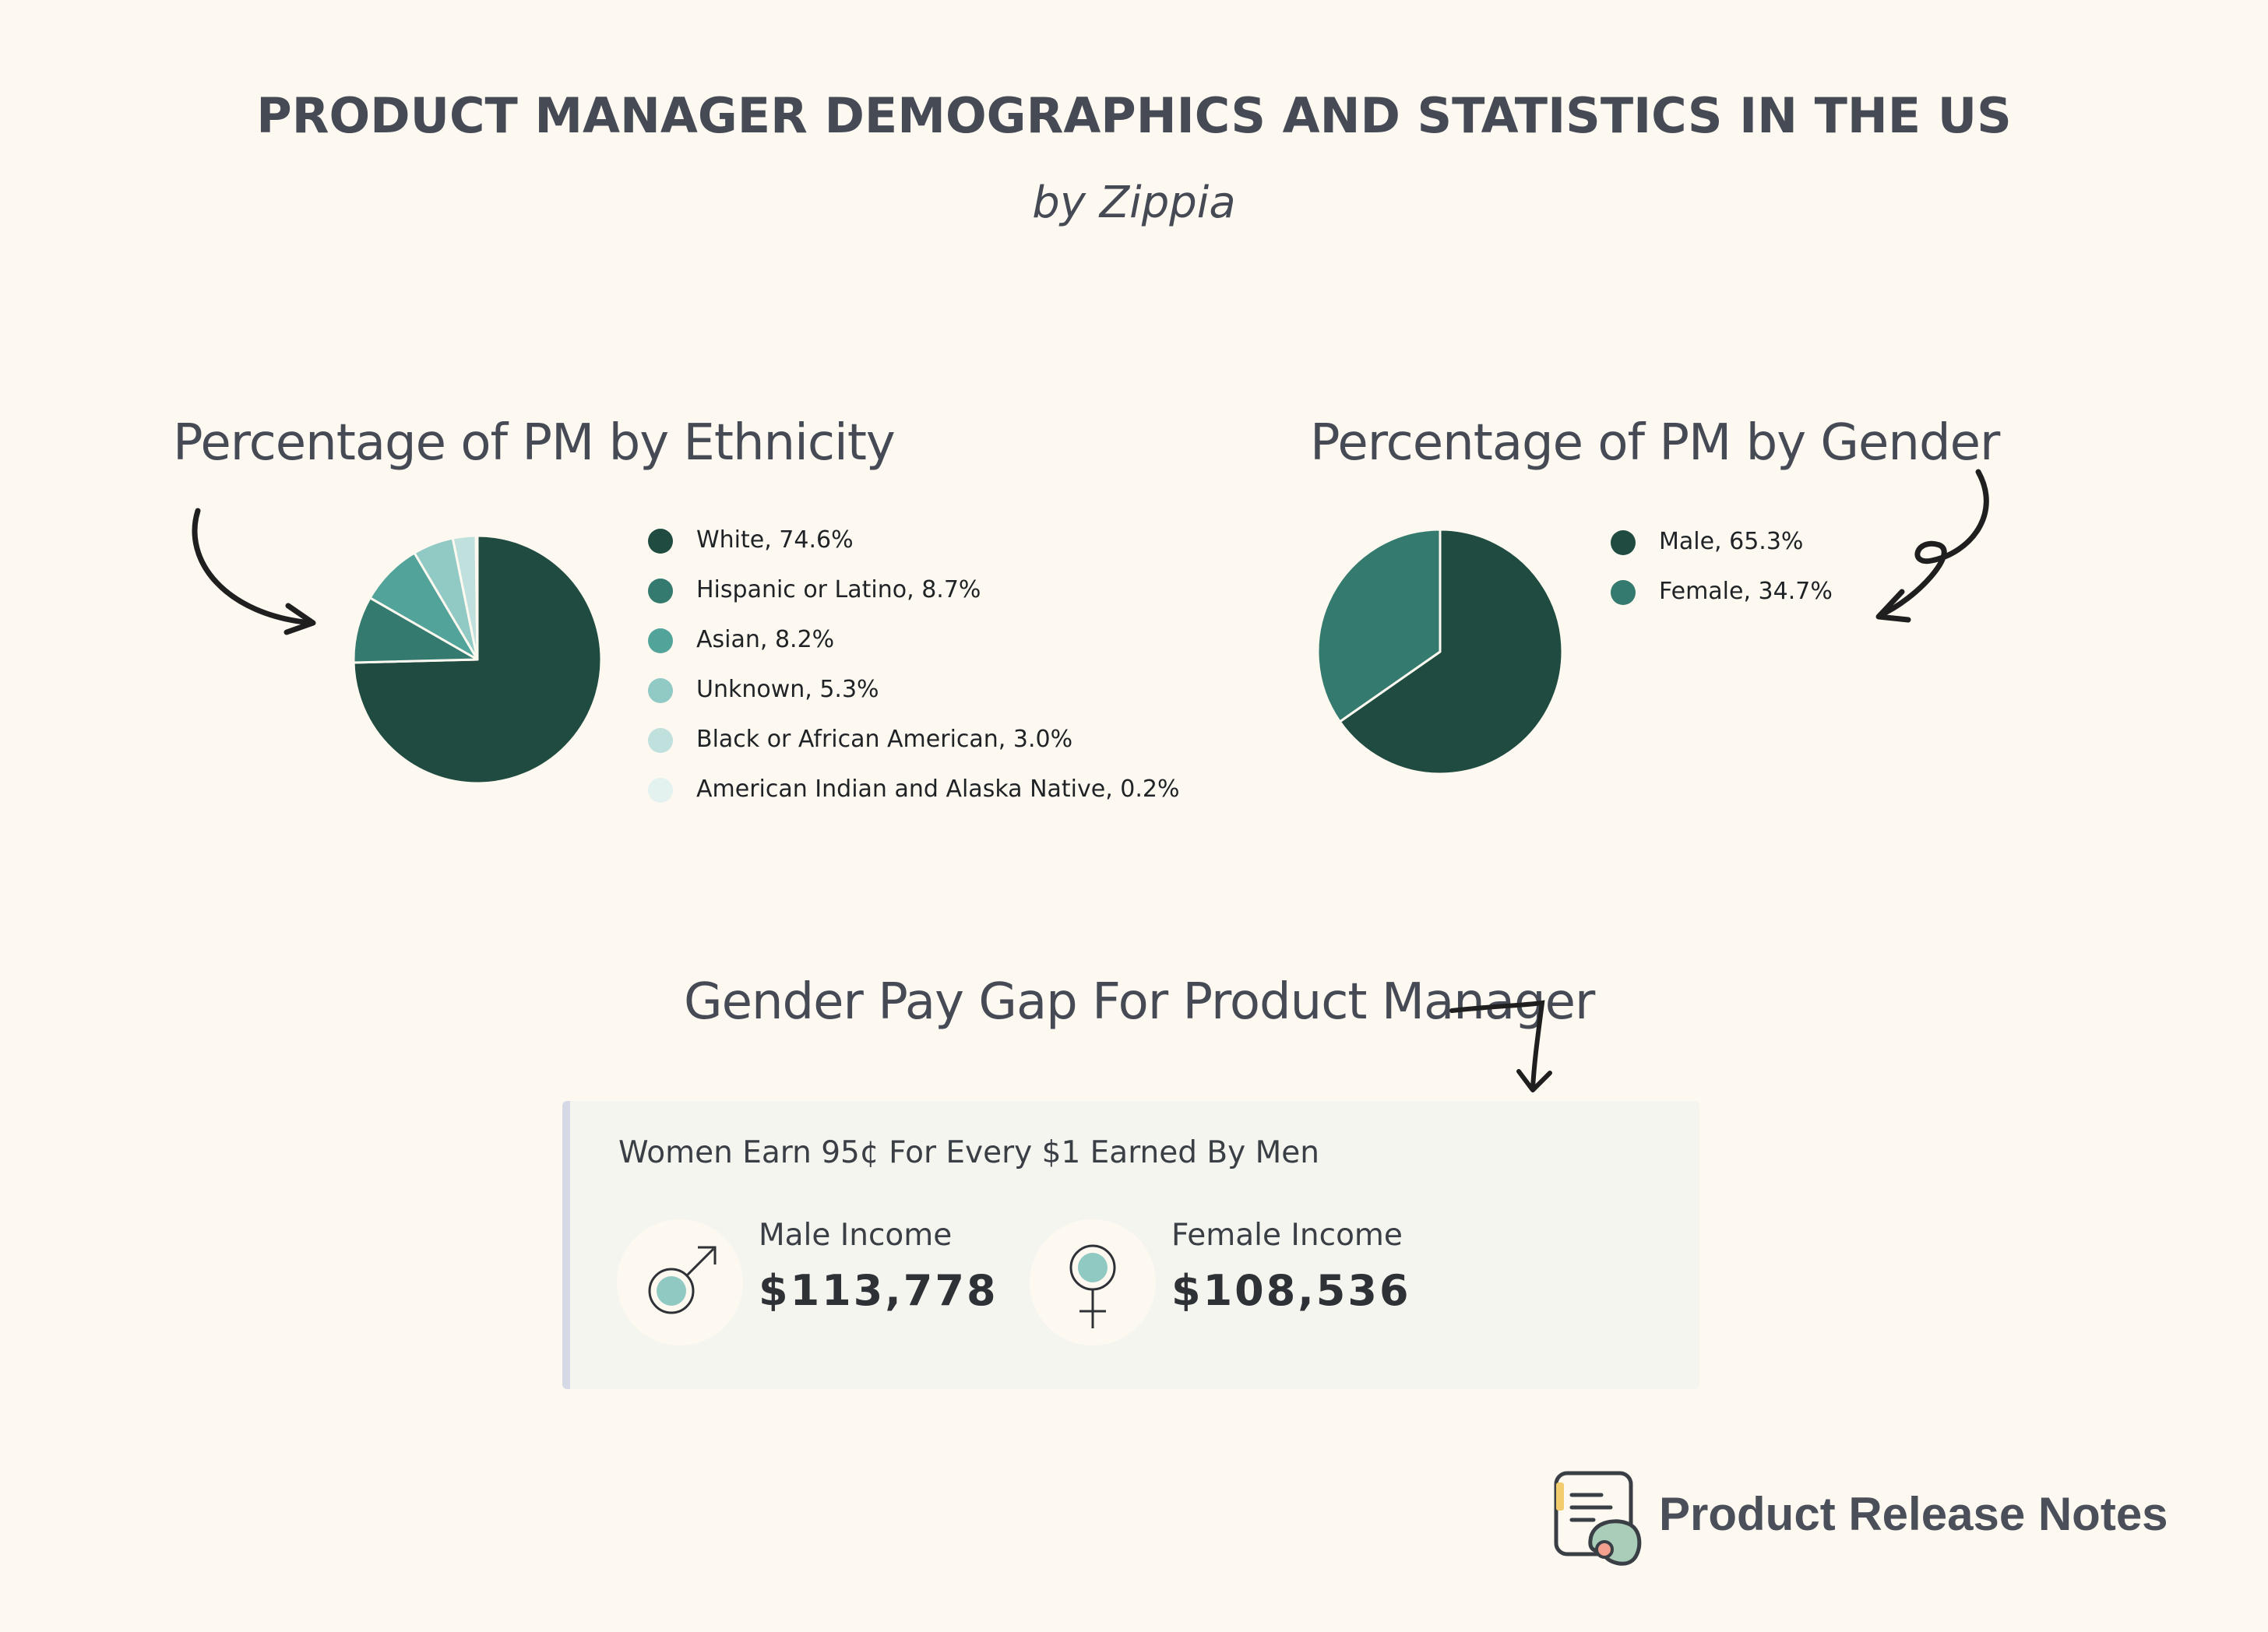 The height and width of the screenshot is (1632, 2268). Describe the element at coordinates (1746, 591) in the screenshot. I see `legend-label: Female, 34.7%` at that location.